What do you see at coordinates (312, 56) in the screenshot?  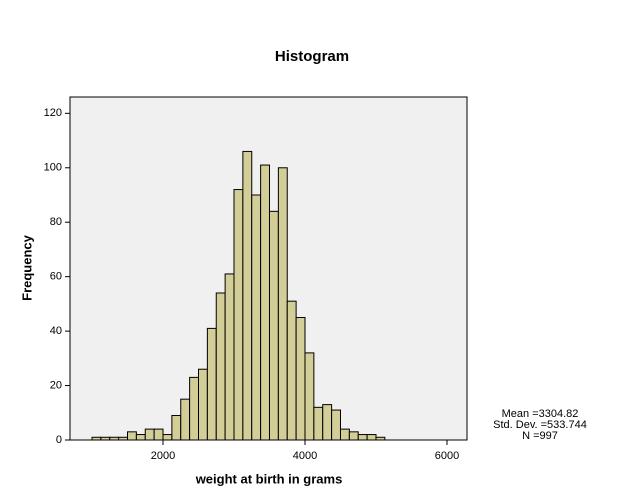 I see `chart-title: Histogram` at bounding box center [312, 56].